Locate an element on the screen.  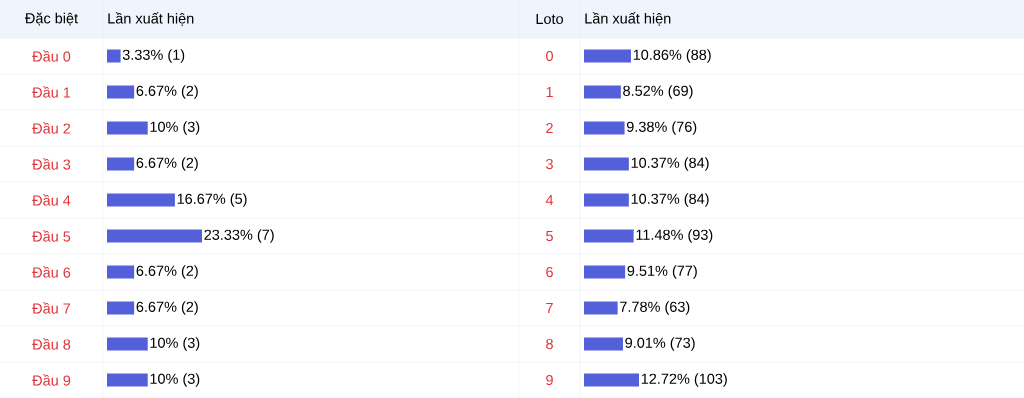
data-label: 23.33% (7) is located at coordinates (239, 236).